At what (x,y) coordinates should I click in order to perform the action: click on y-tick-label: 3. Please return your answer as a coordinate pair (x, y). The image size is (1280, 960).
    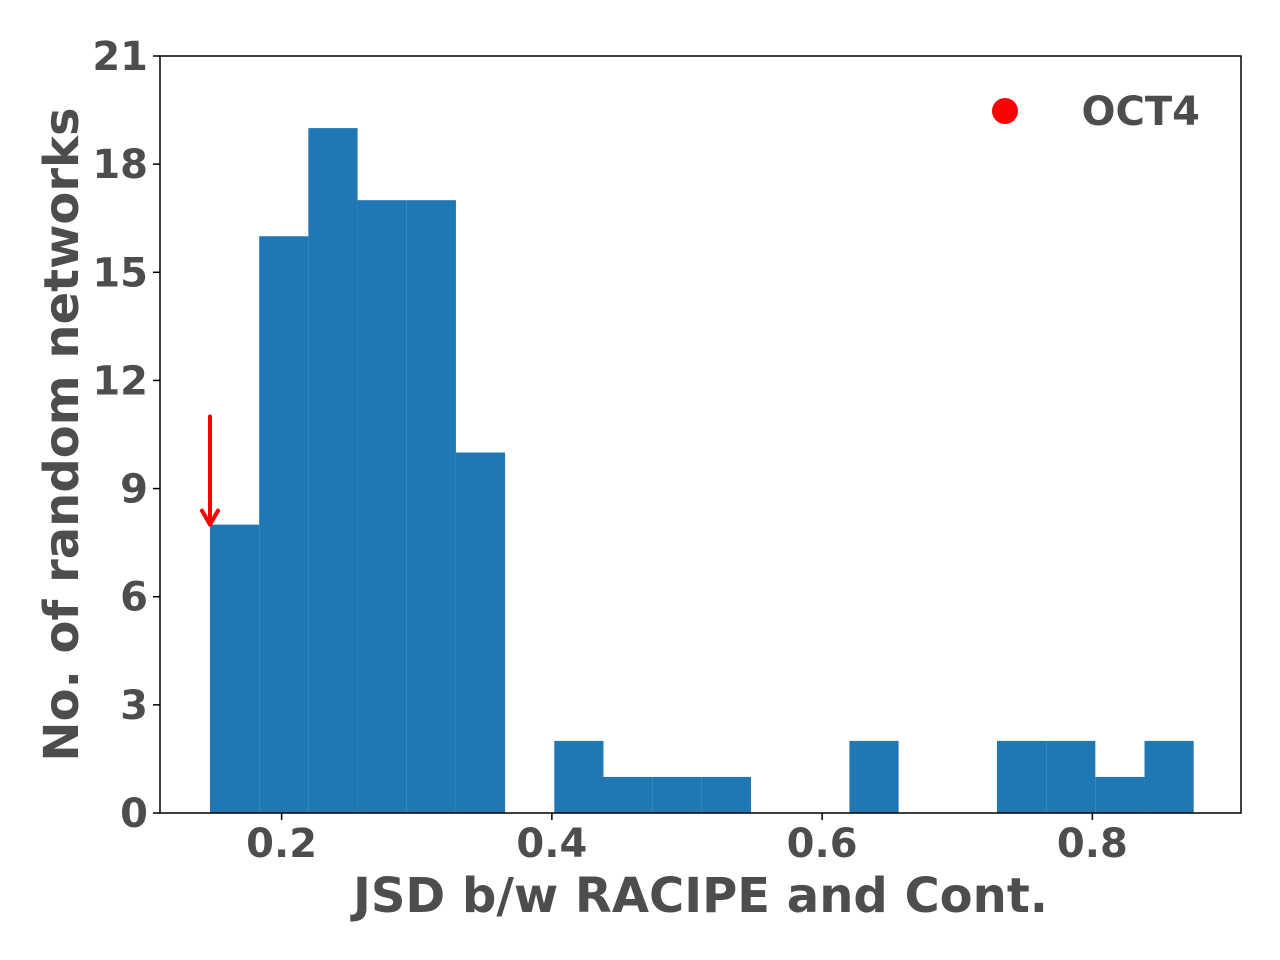
    Looking at the image, I should click on (134, 706).